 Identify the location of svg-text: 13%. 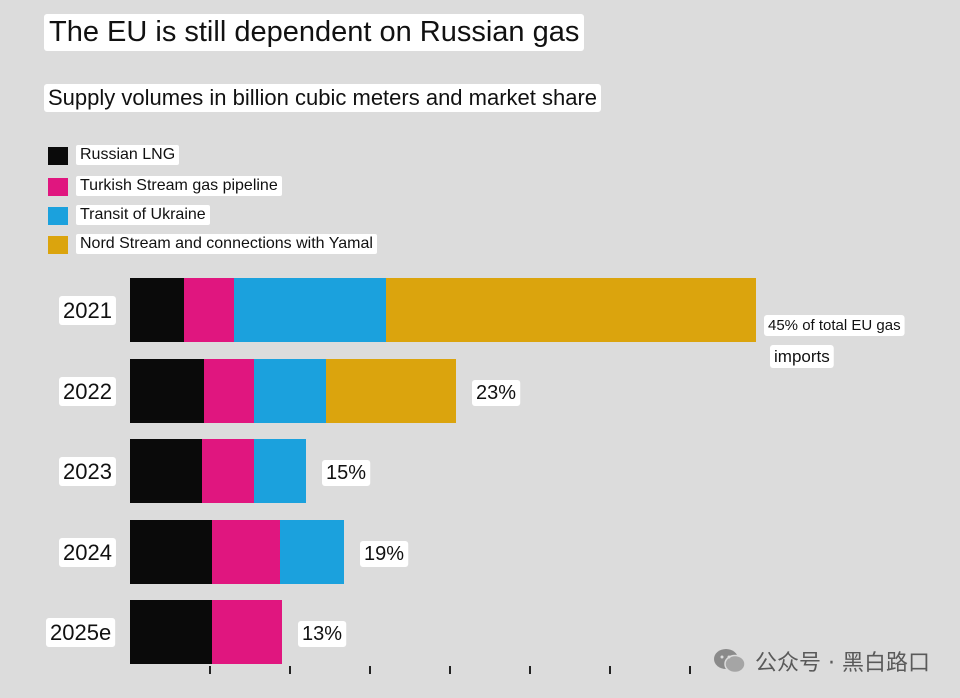
(322, 634).